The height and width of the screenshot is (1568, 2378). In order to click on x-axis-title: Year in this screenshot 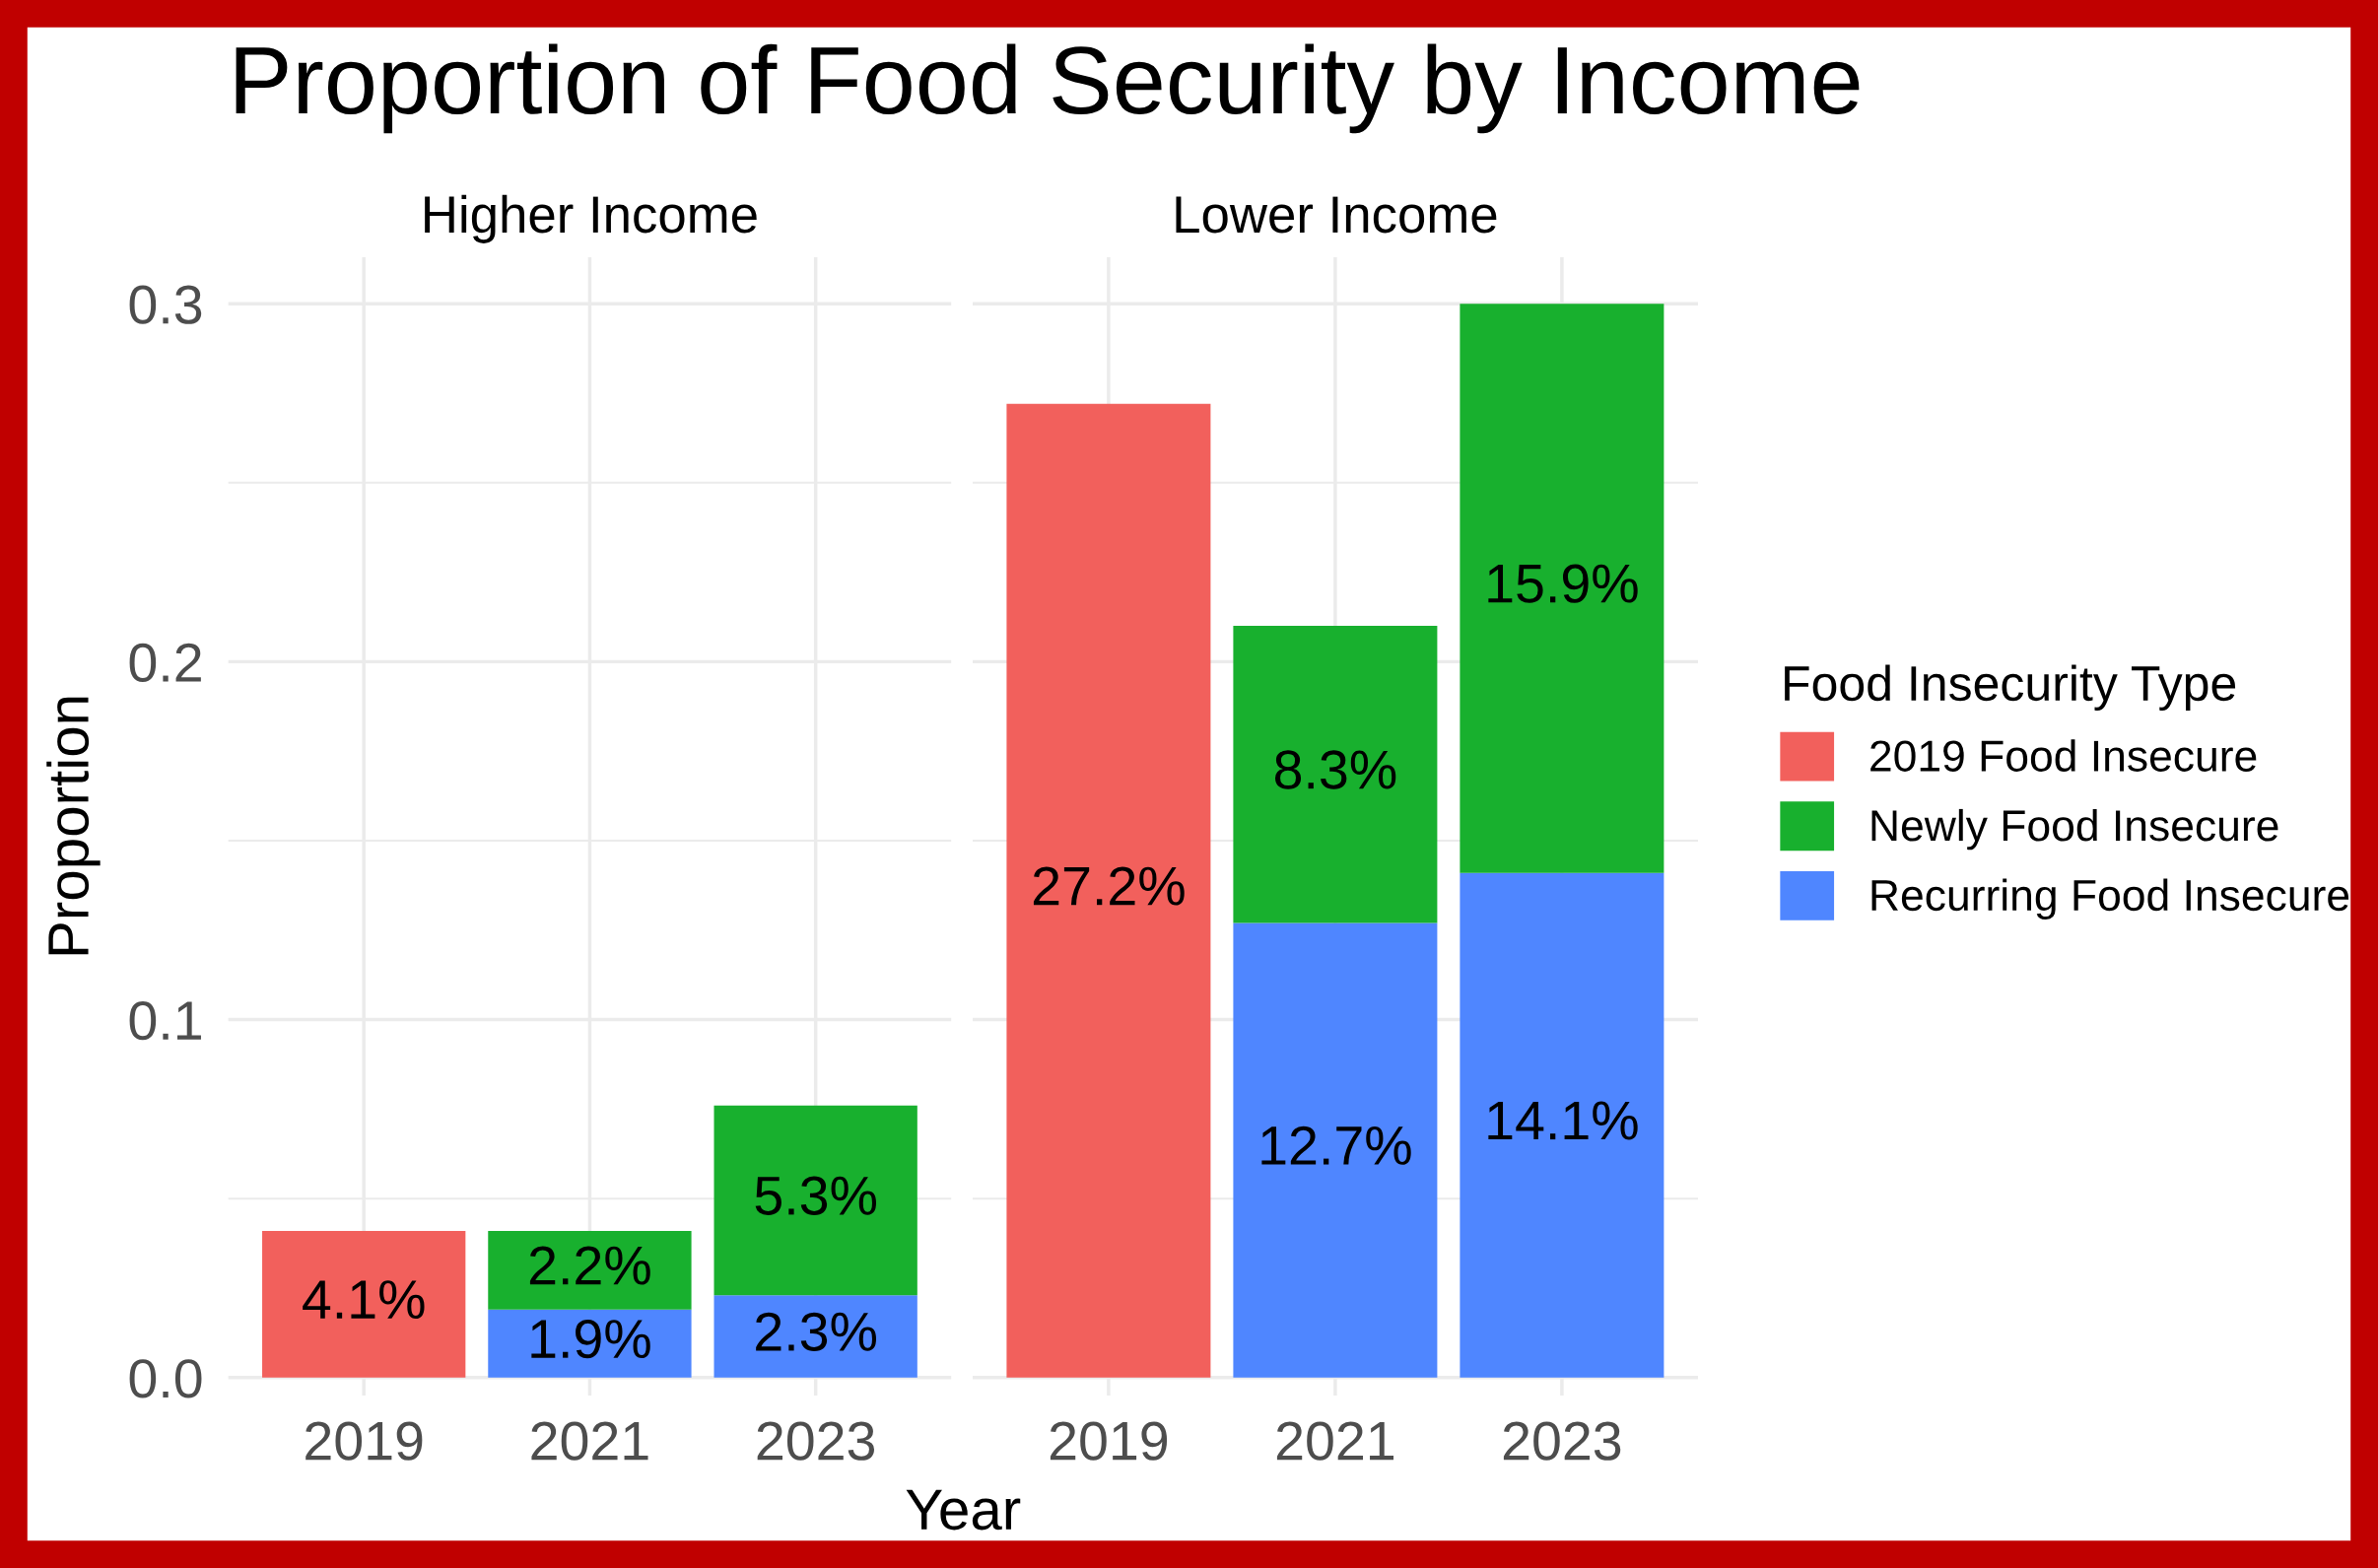, I will do `click(963, 1510)`.